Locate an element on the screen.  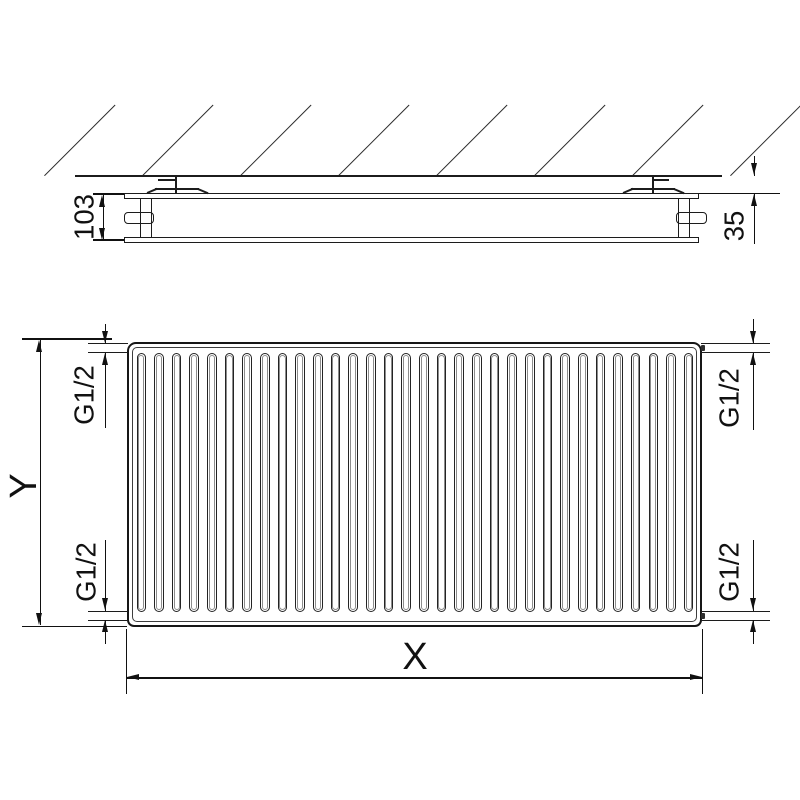
height-arrow-down is located at coordinates (39, 618).